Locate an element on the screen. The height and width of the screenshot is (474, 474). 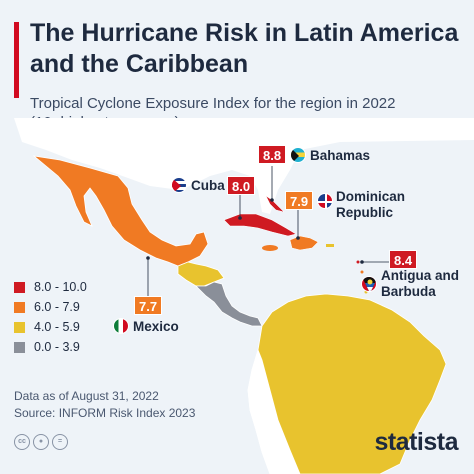
title-accent-bar is located at coordinates (16, 60).